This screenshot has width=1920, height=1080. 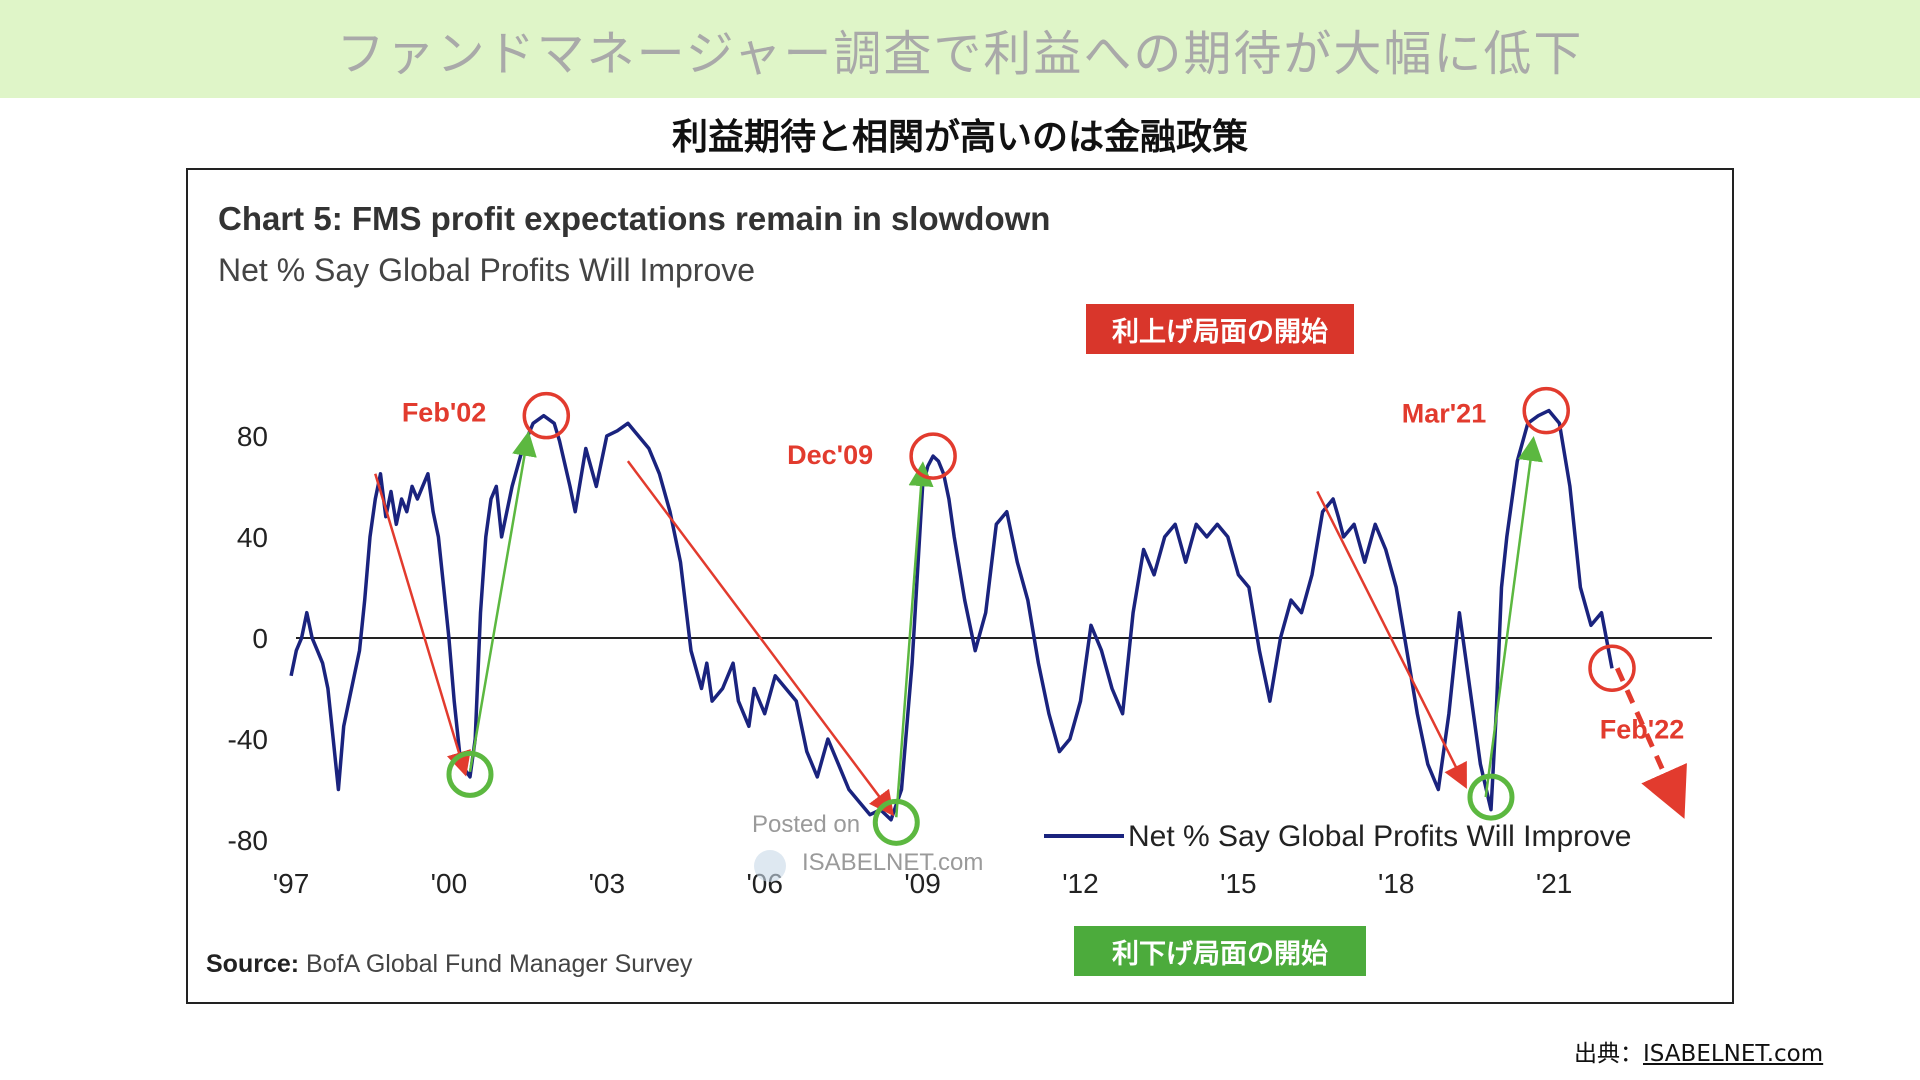 What do you see at coordinates (830, 455) in the screenshot?
I see `annotation-label: Dec'09` at bounding box center [830, 455].